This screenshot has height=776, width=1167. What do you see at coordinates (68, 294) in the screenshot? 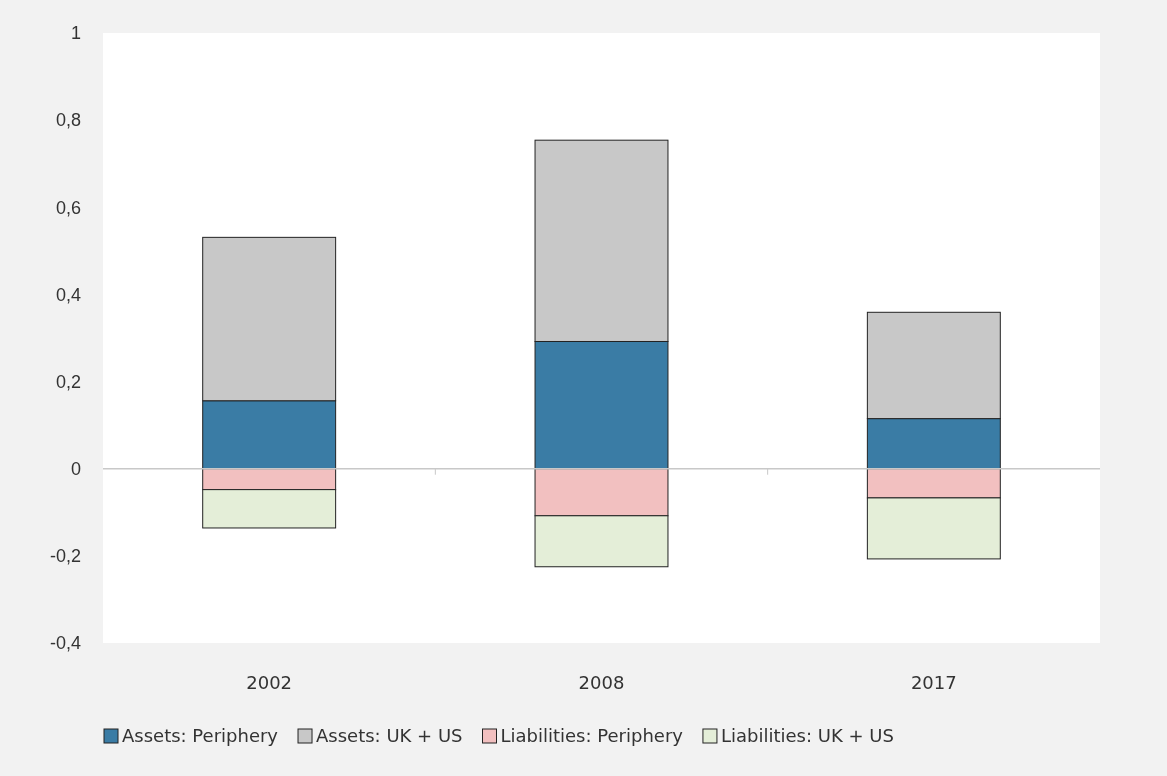
I see `y-tick-label: 0,4` at bounding box center [68, 294].